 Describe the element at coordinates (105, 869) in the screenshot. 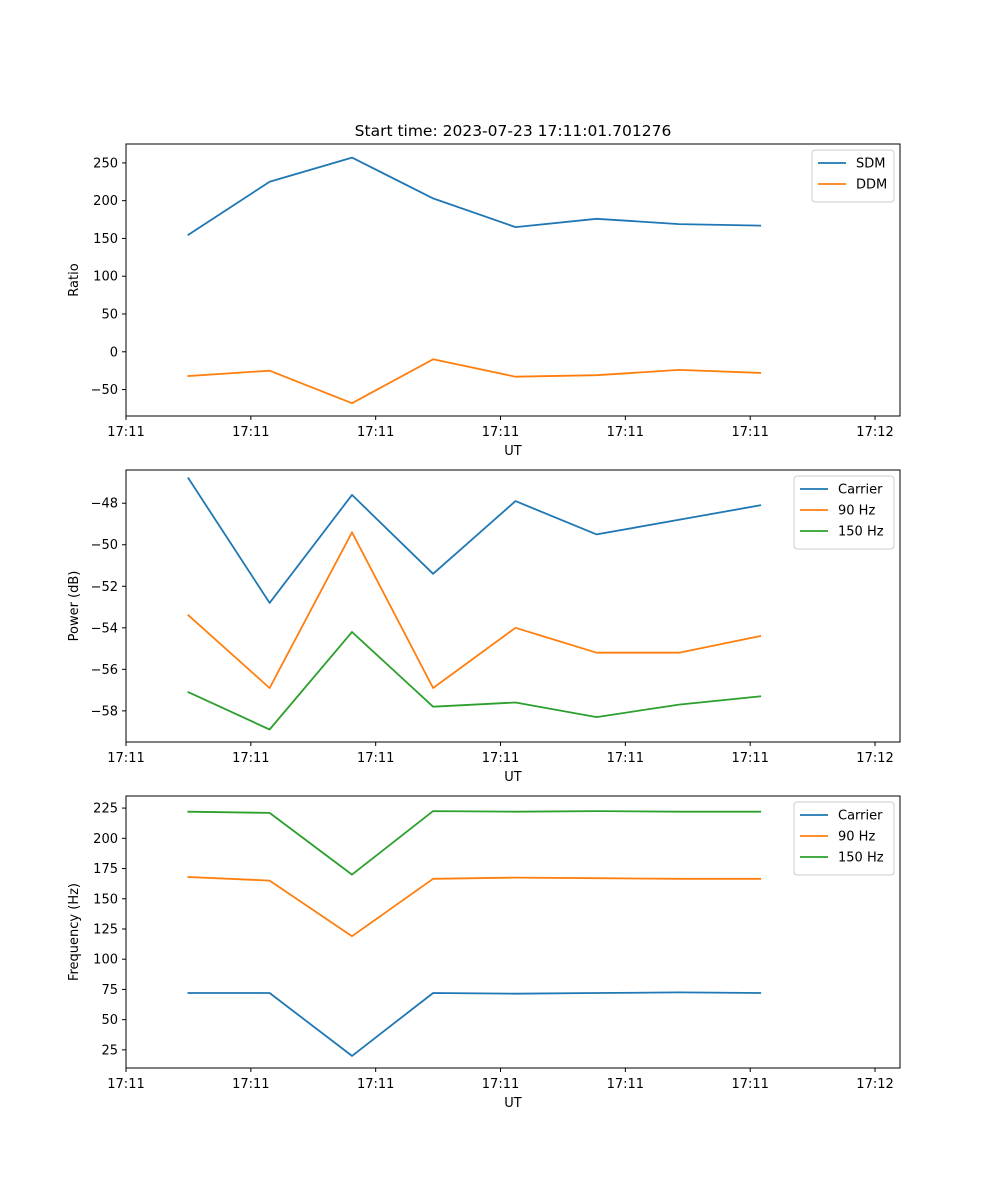

I see `chart-3-y-tick-label: 175` at that location.